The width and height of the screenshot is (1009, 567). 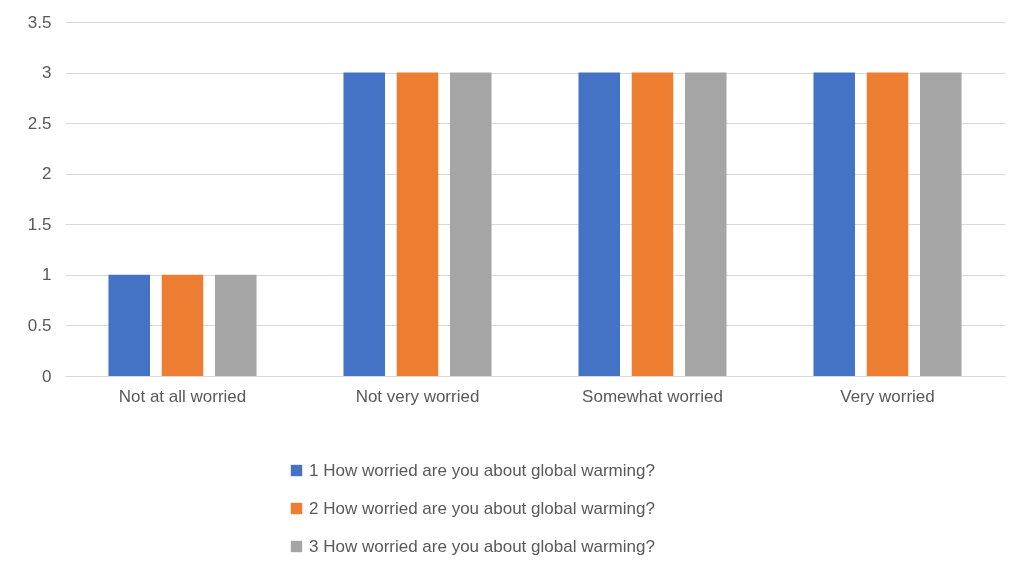 I want to click on y-tick-label: 1, so click(x=47, y=275).